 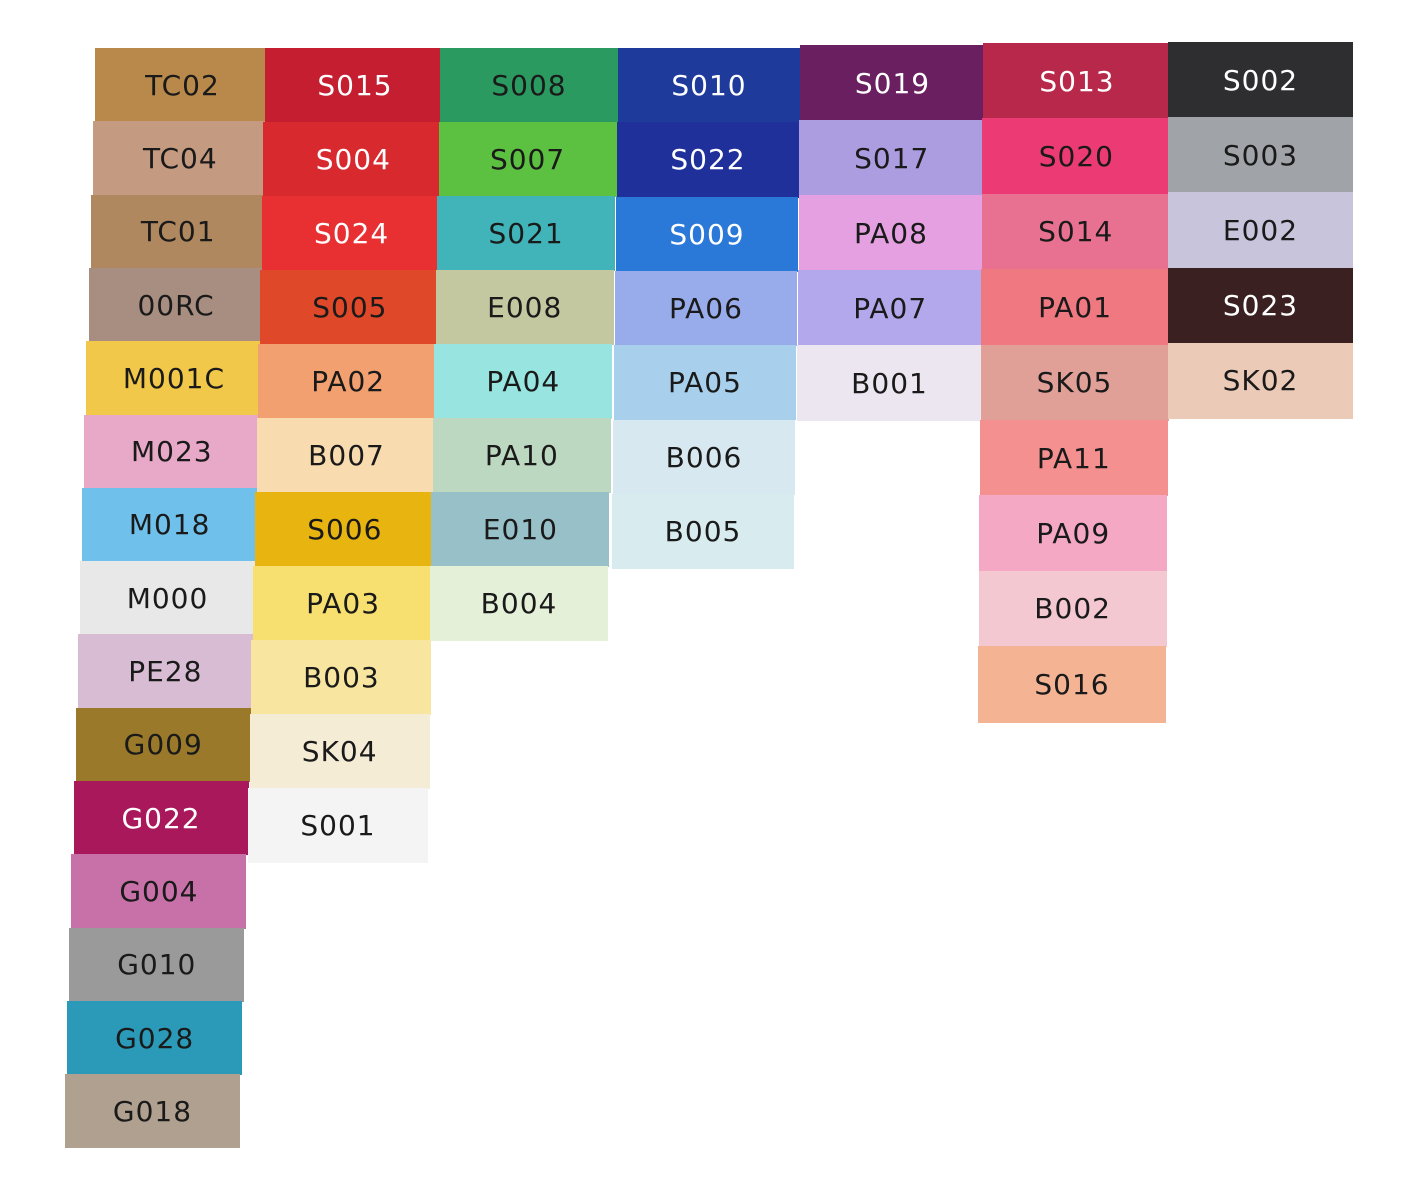 What do you see at coordinates (349, 307) in the screenshot?
I see `color-swatch: S005` at bounding box center [349, 307].